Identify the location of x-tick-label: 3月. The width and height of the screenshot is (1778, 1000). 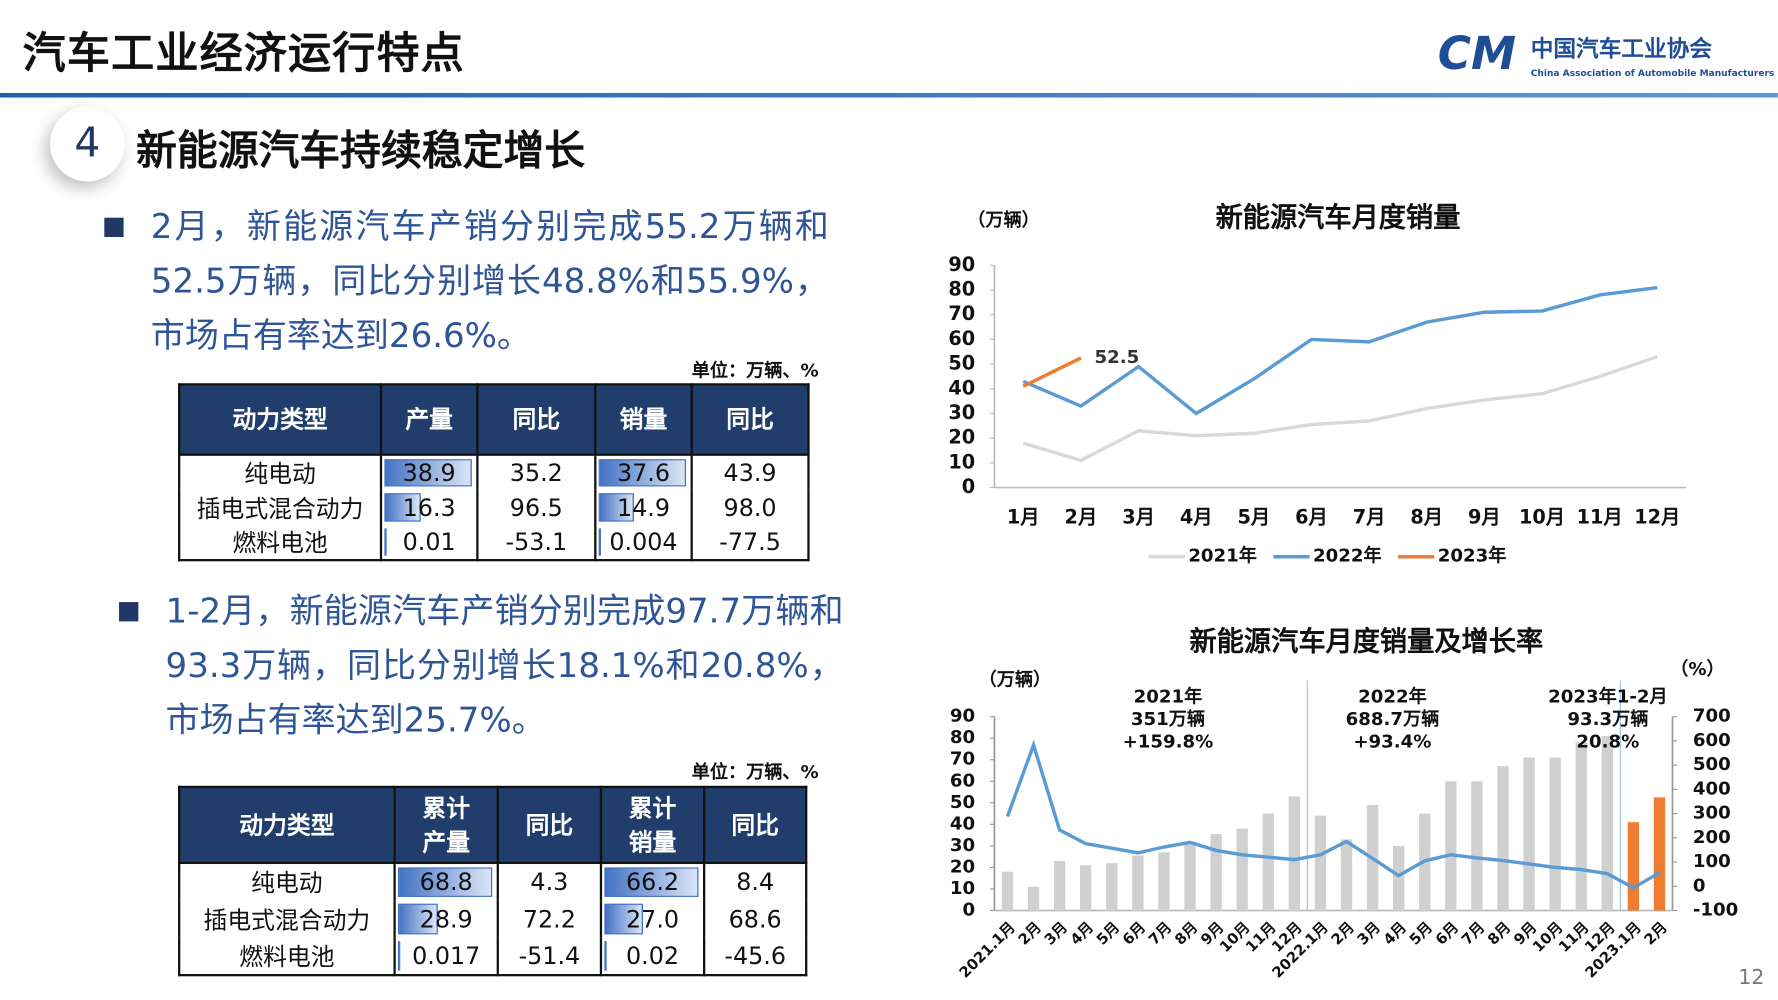
(1056, 934).